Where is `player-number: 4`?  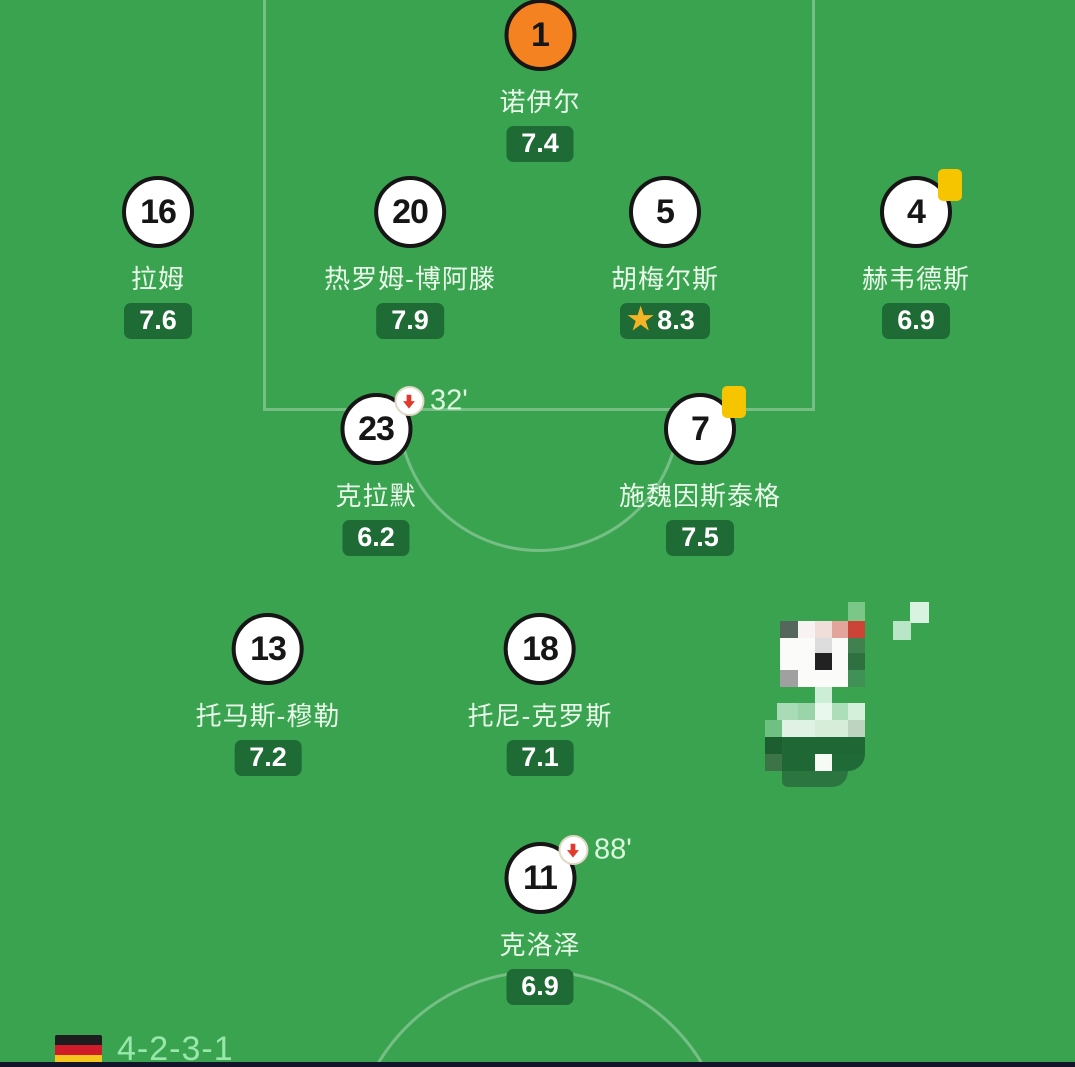 player-number: 4 is located at coordinates (916, 211).